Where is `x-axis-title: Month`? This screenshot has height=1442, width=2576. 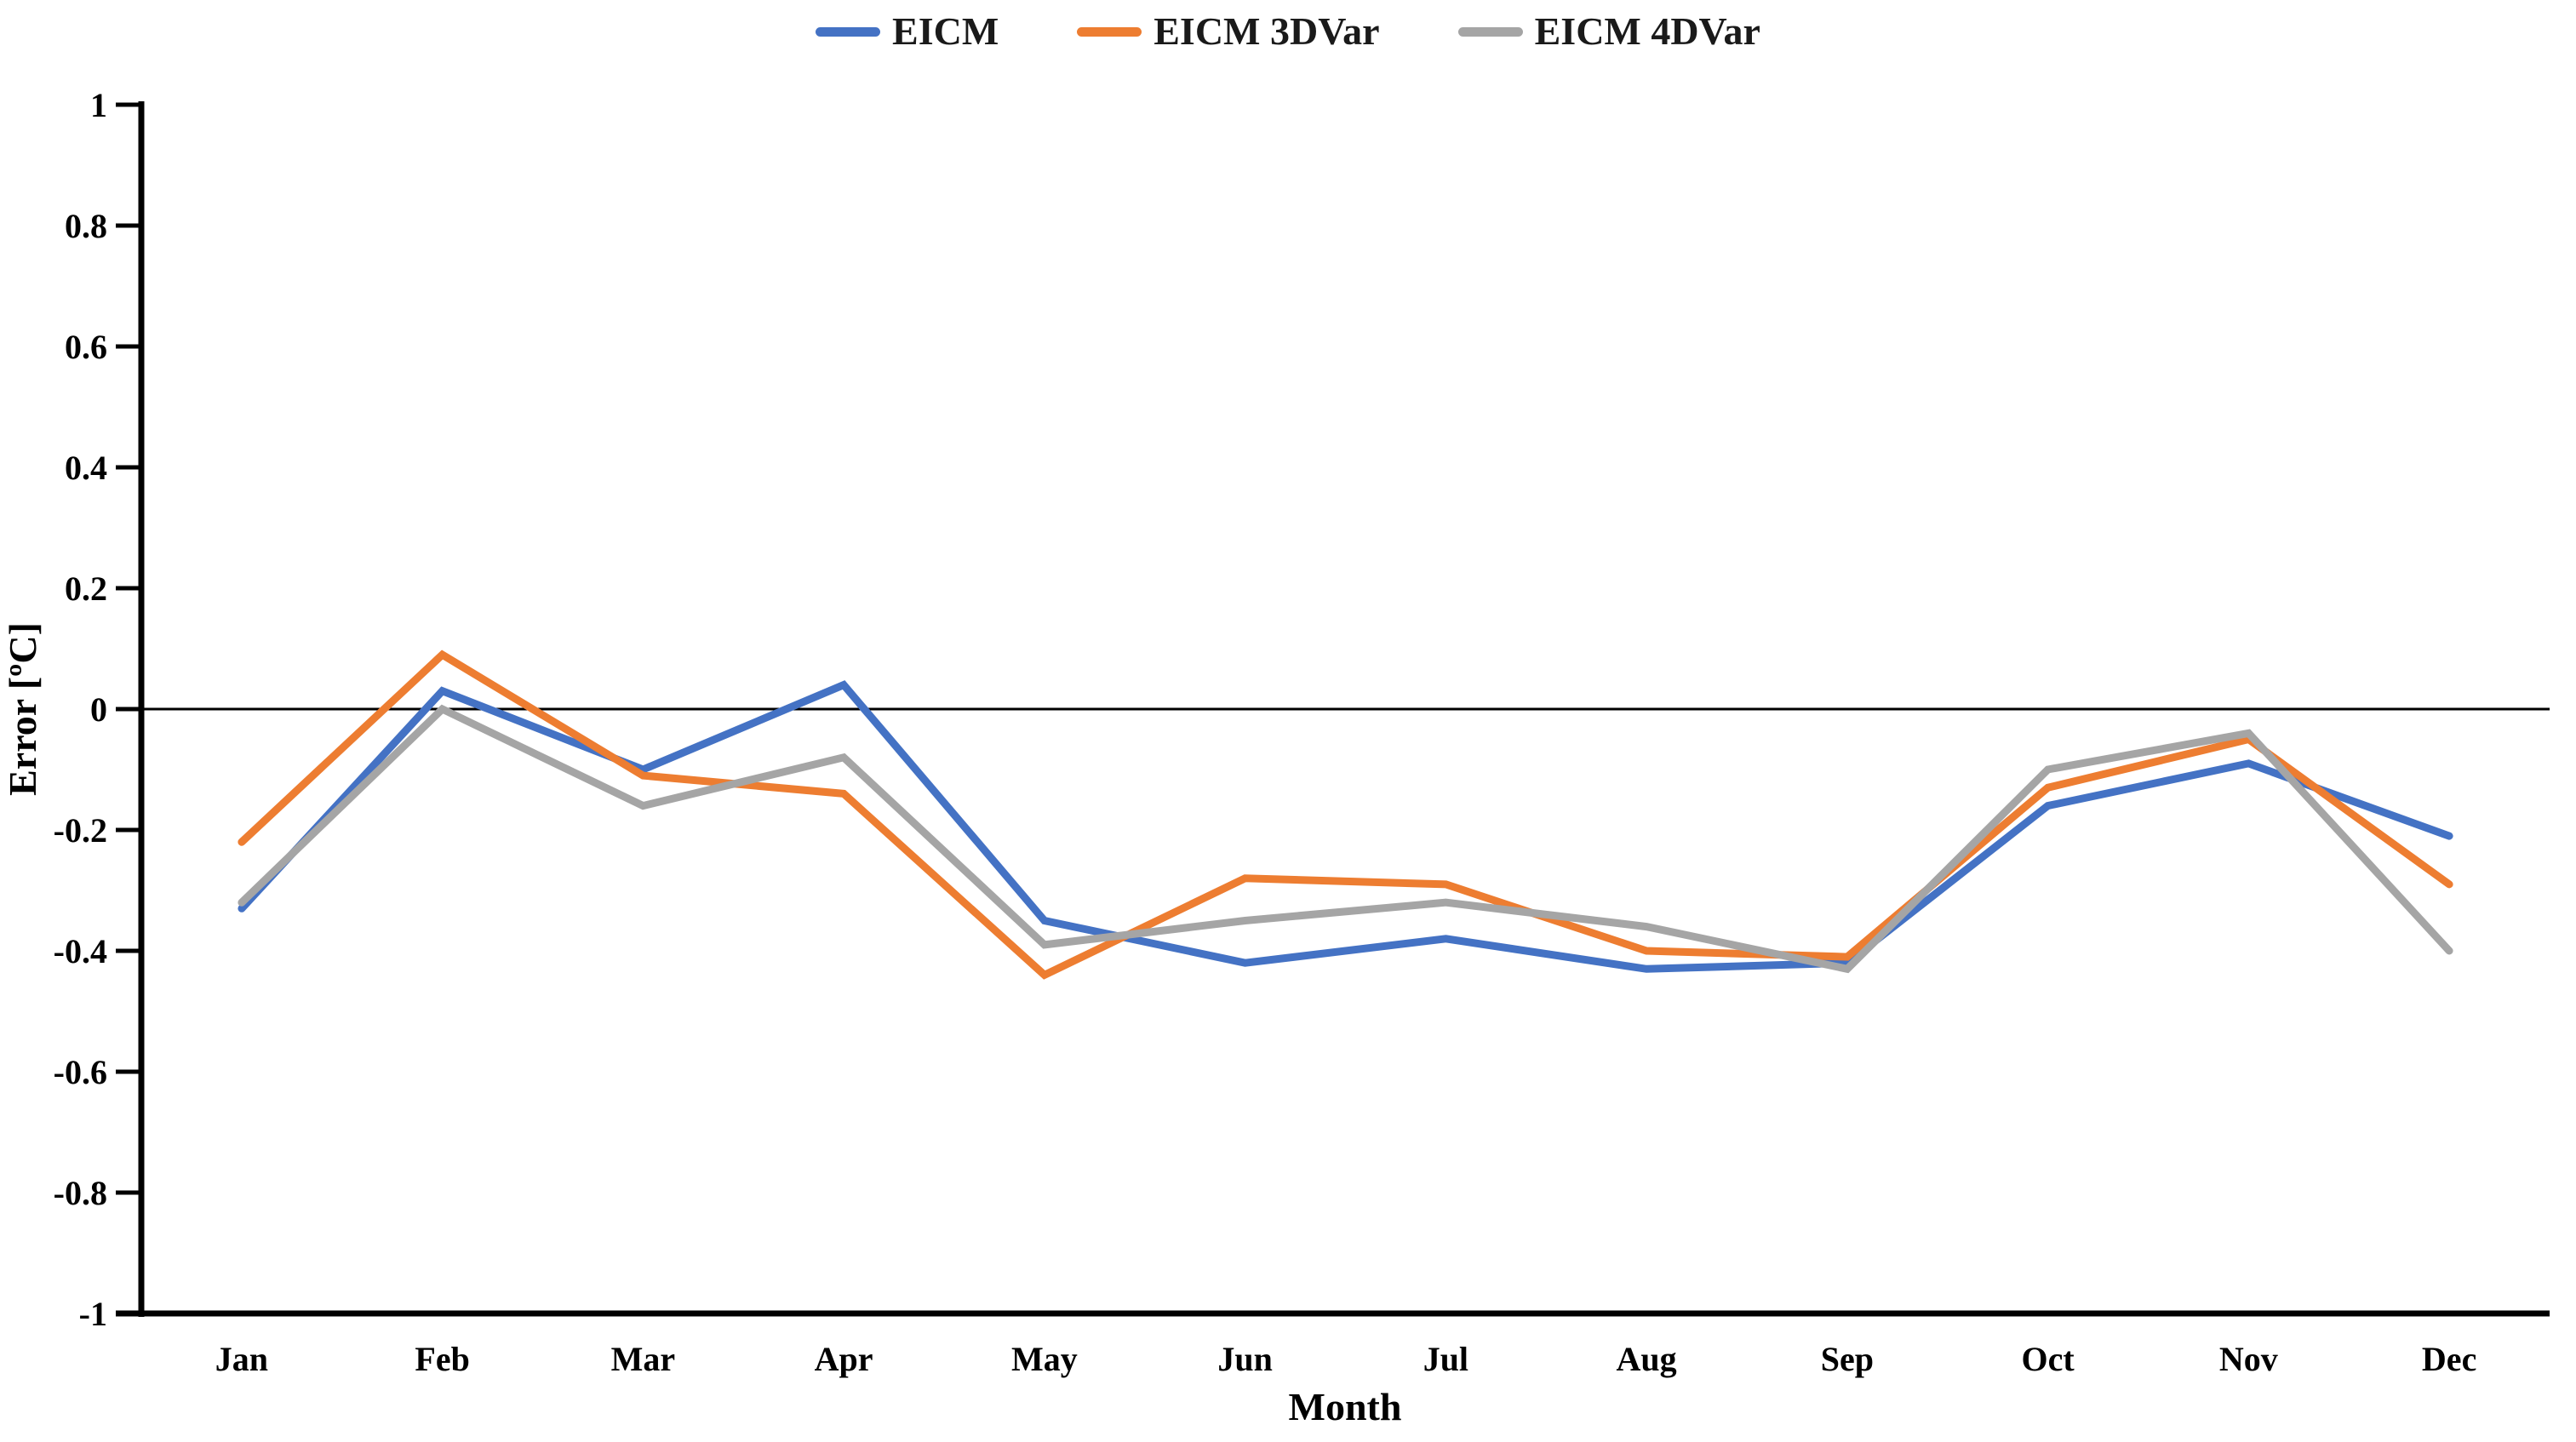
x-axis-title: Month is located at coordinates (1345, 1406).